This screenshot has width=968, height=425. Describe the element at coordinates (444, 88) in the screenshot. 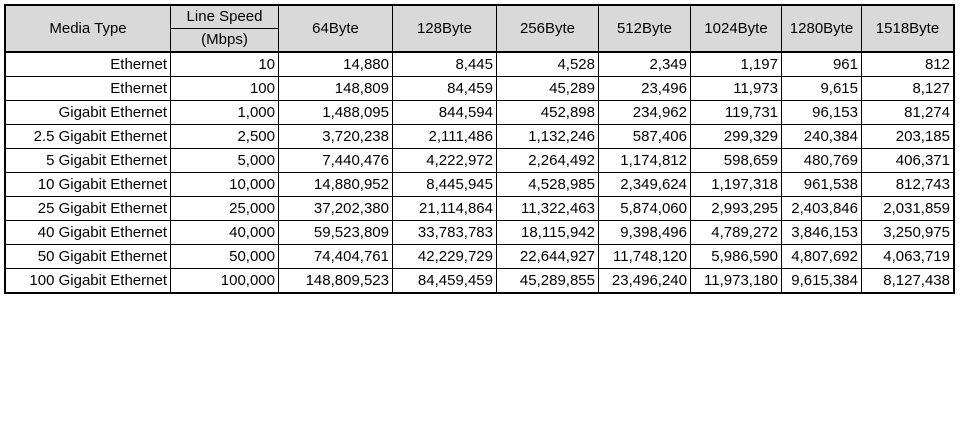

I see `cell-frame-rate: 84,459` at that location.